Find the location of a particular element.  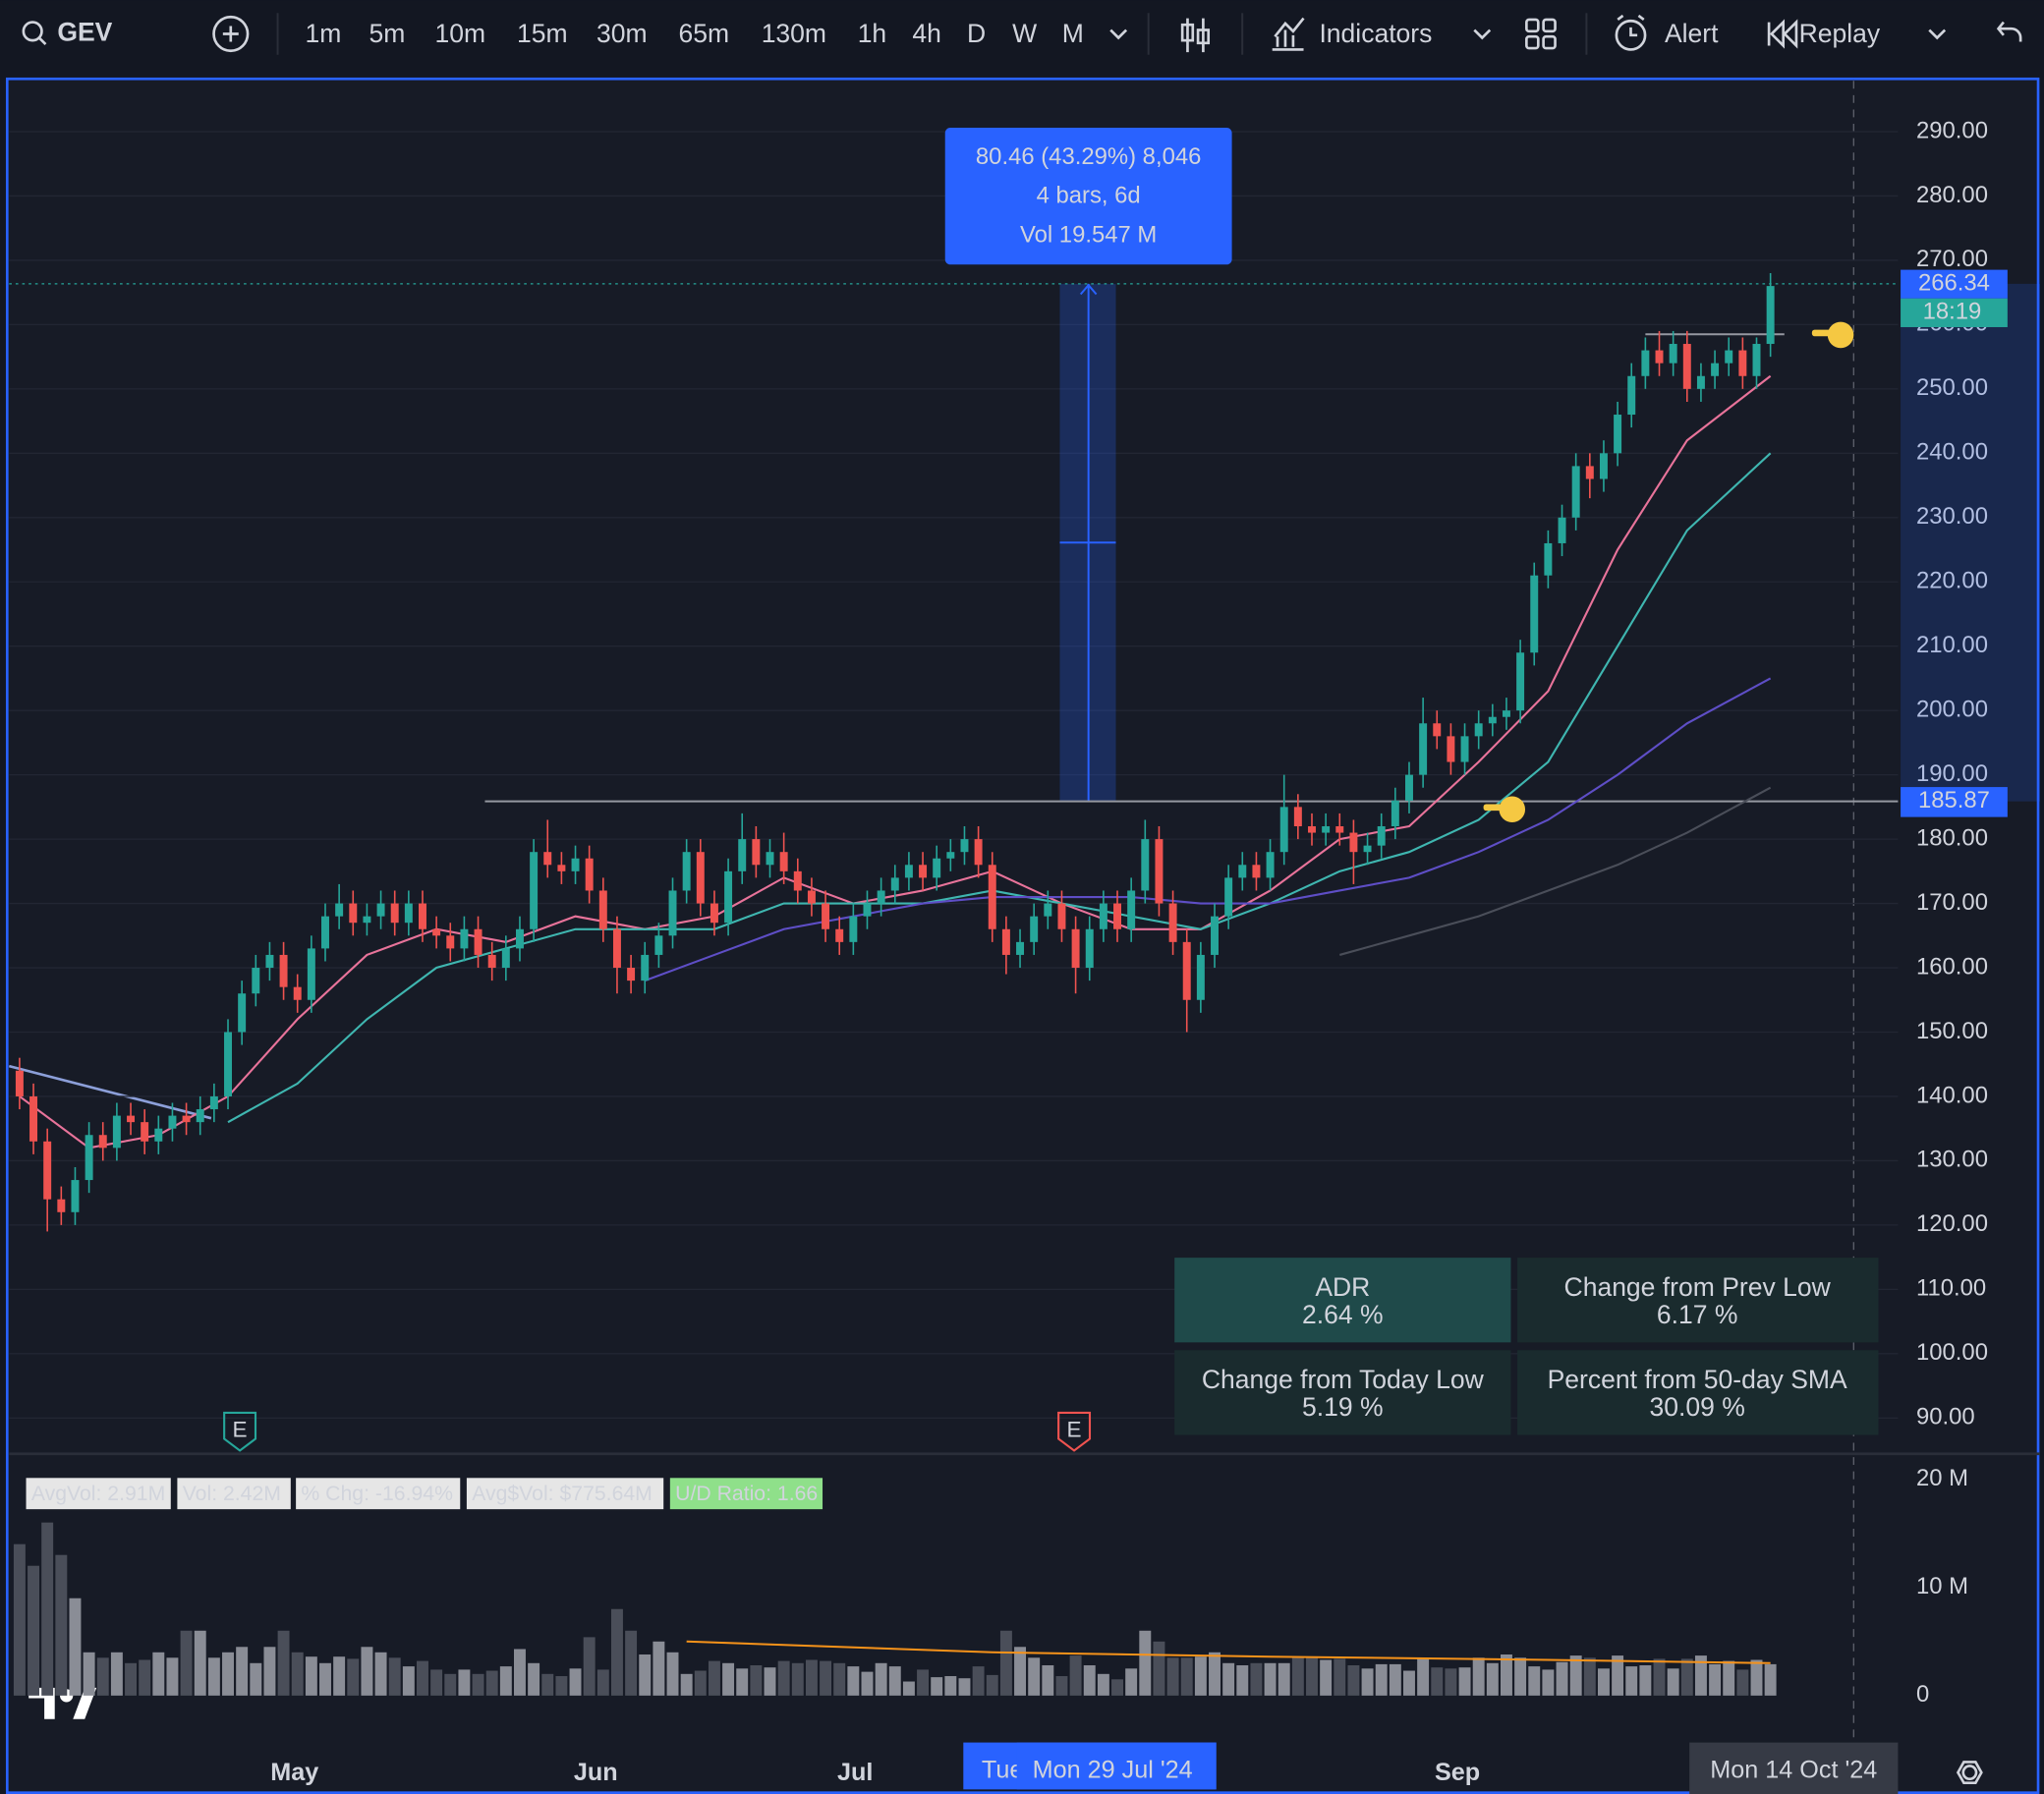

price-range-highlight is located at coordinates (1971, 543).